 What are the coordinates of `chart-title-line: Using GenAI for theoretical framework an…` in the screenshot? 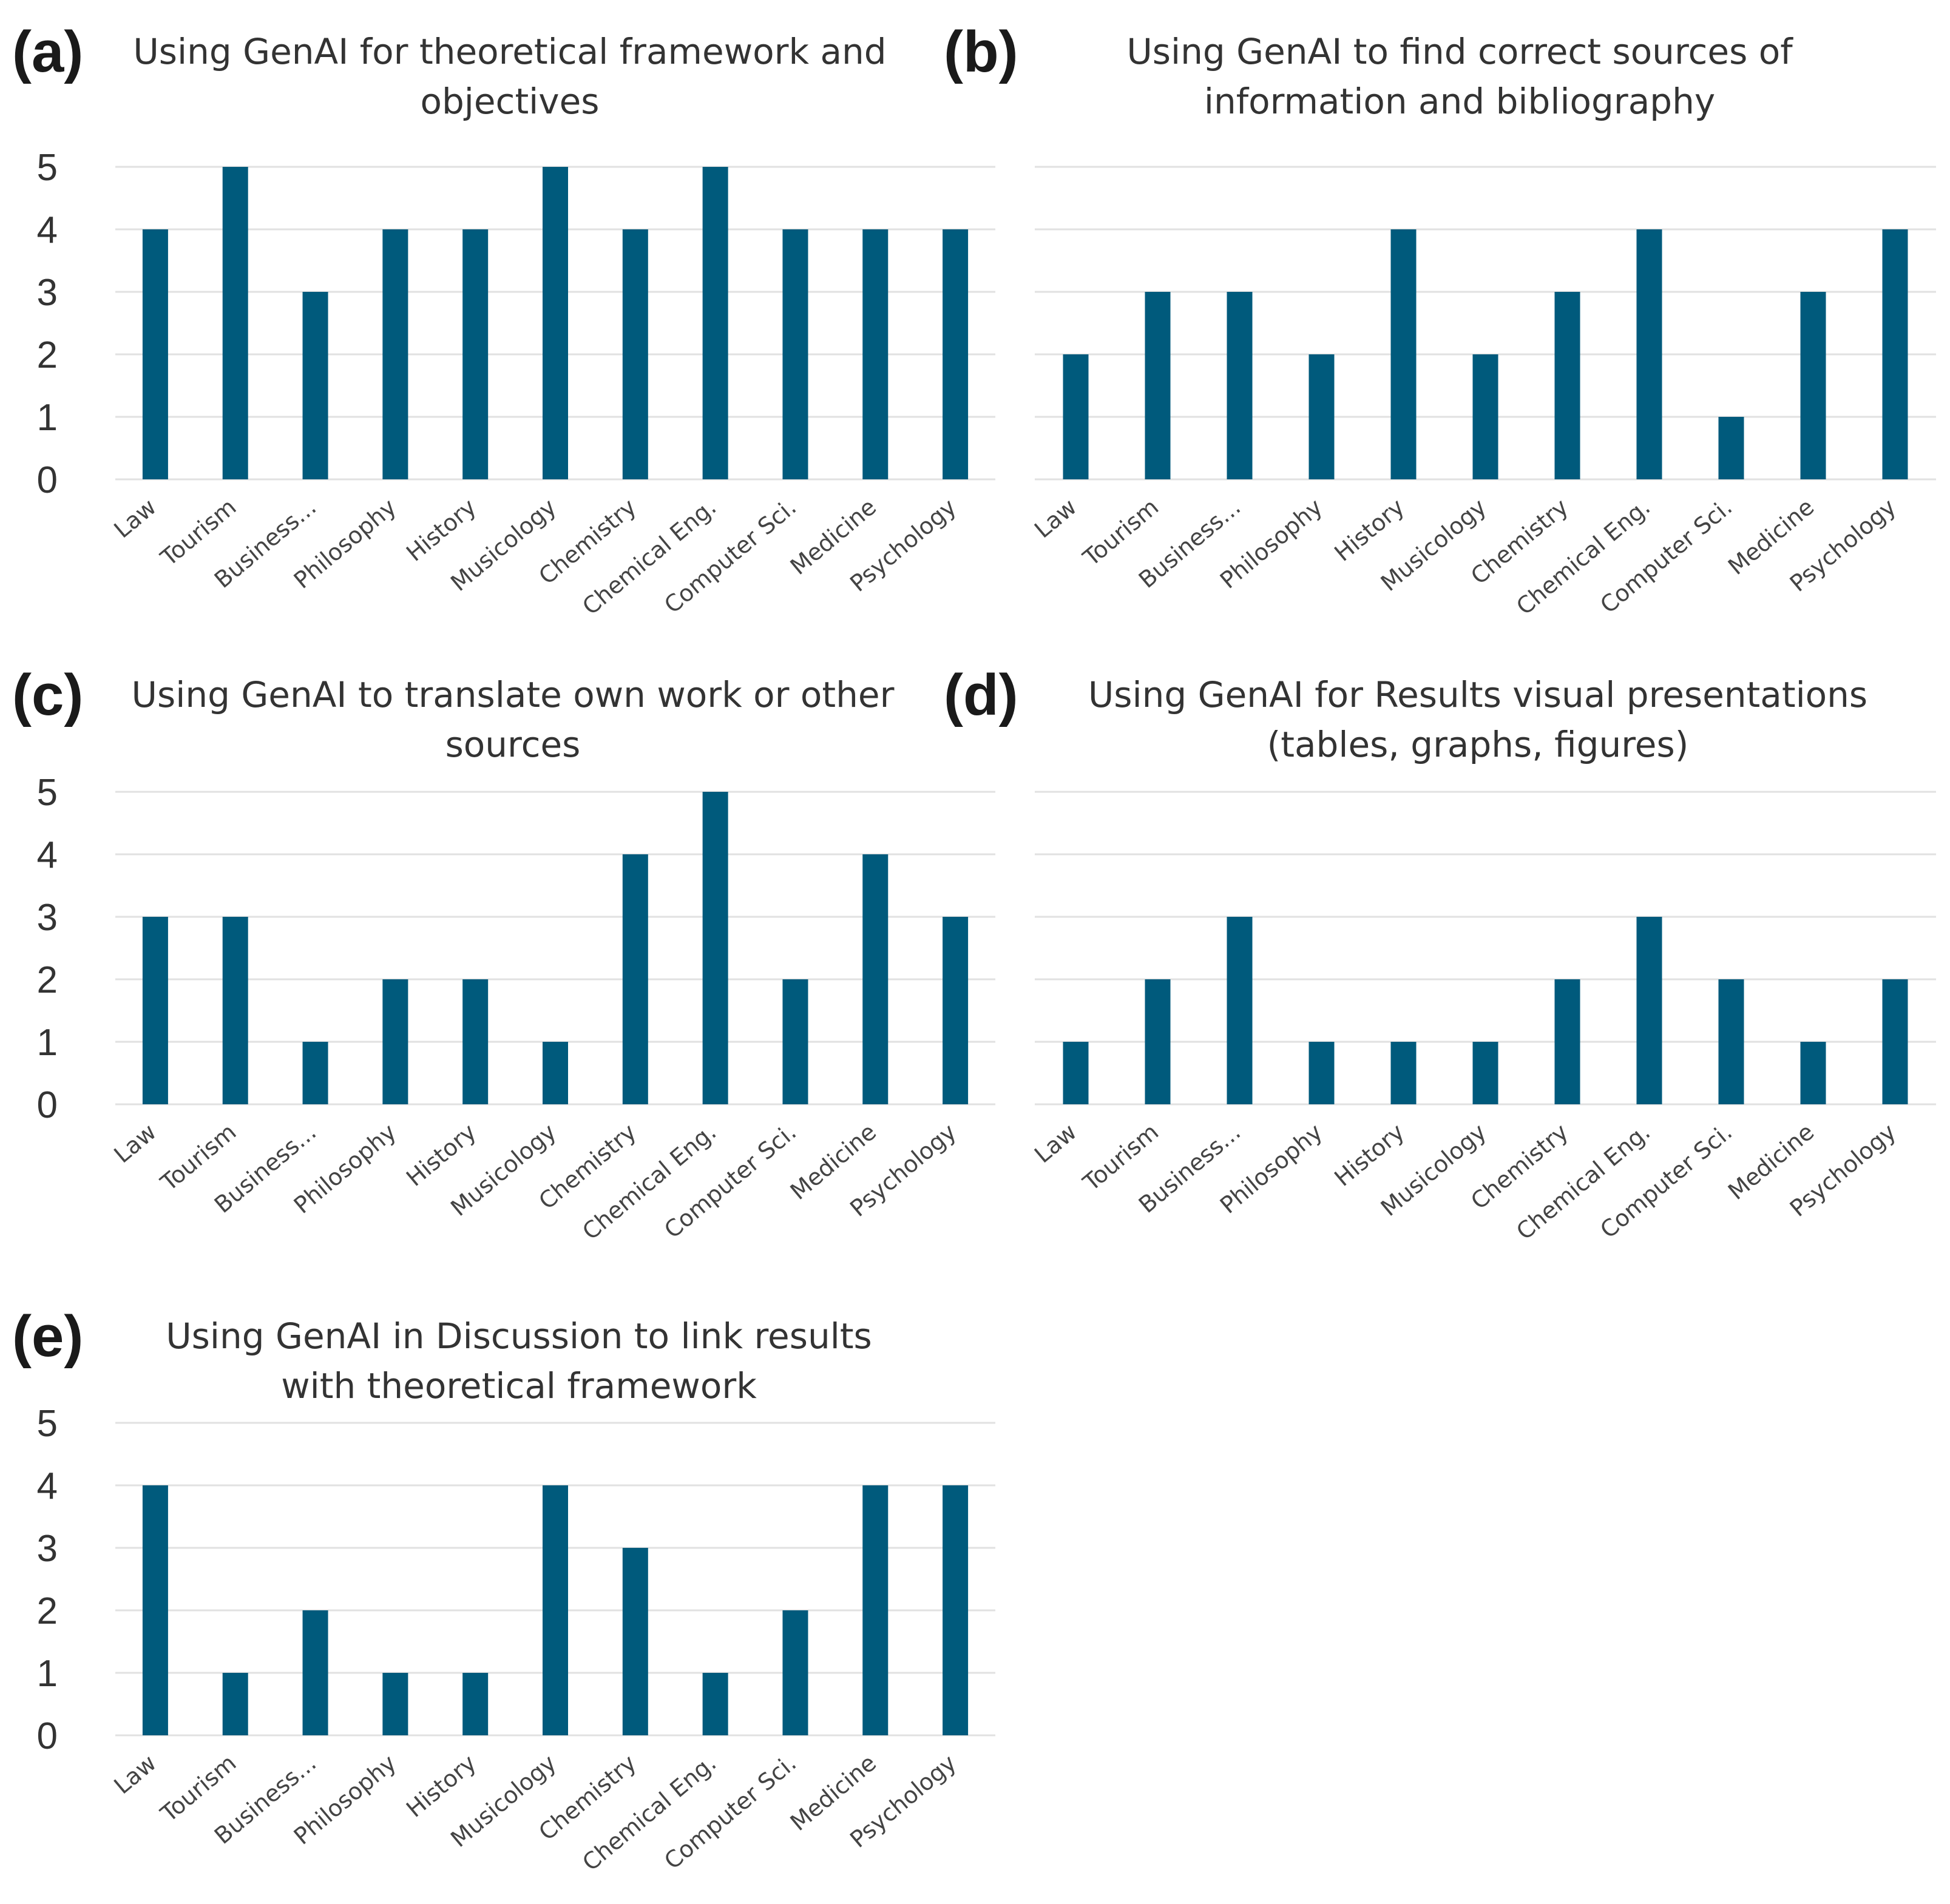 It's located at (509, 51).